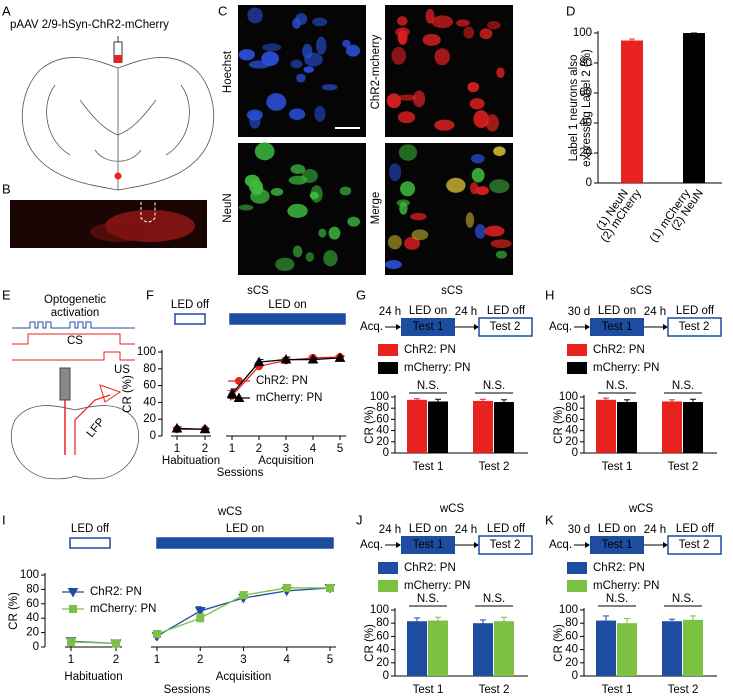  Describe the element at coordinates (549, 294) in the screenshot. I see `panel-label: H` at that location.